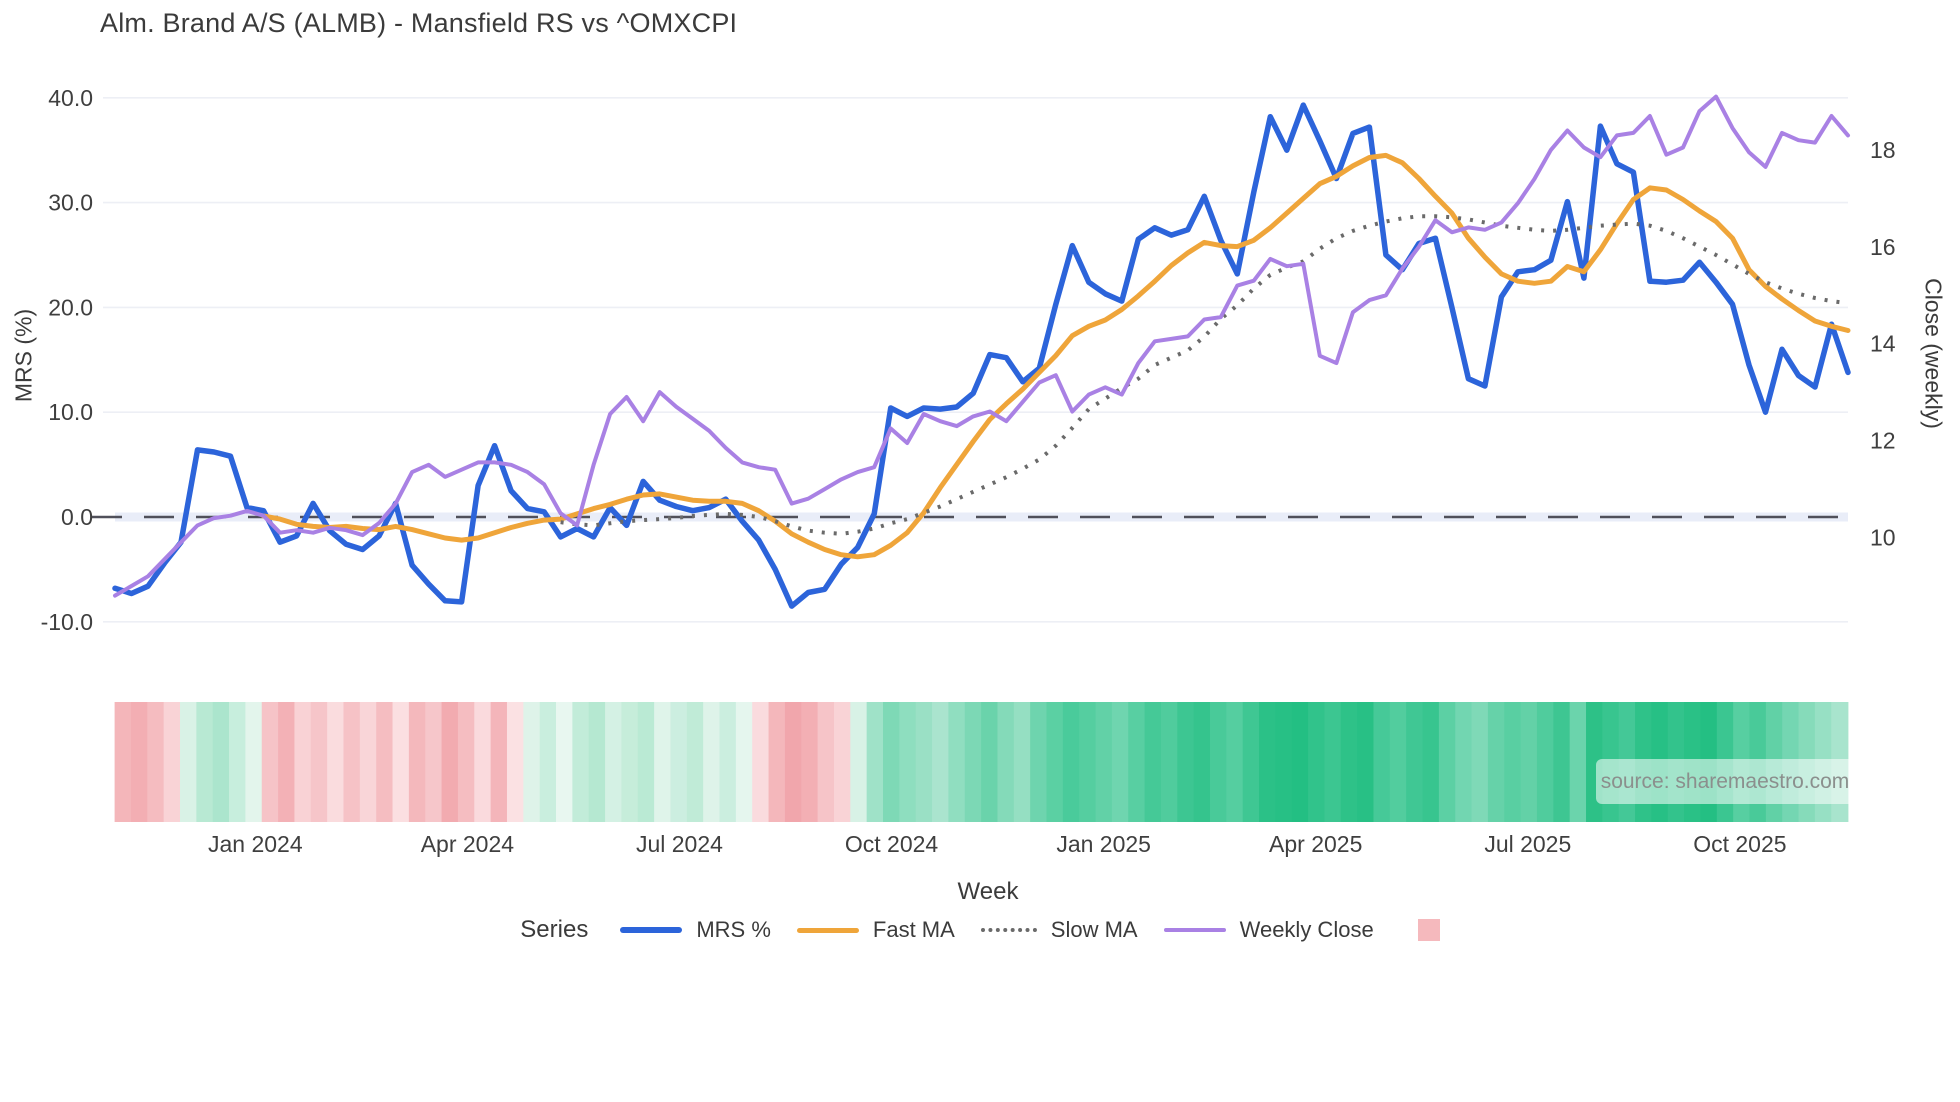 This screenshot has width=1960, height=1102. I want to click on legend-item-slow-ma: Slow MA, so click(1059, 930).